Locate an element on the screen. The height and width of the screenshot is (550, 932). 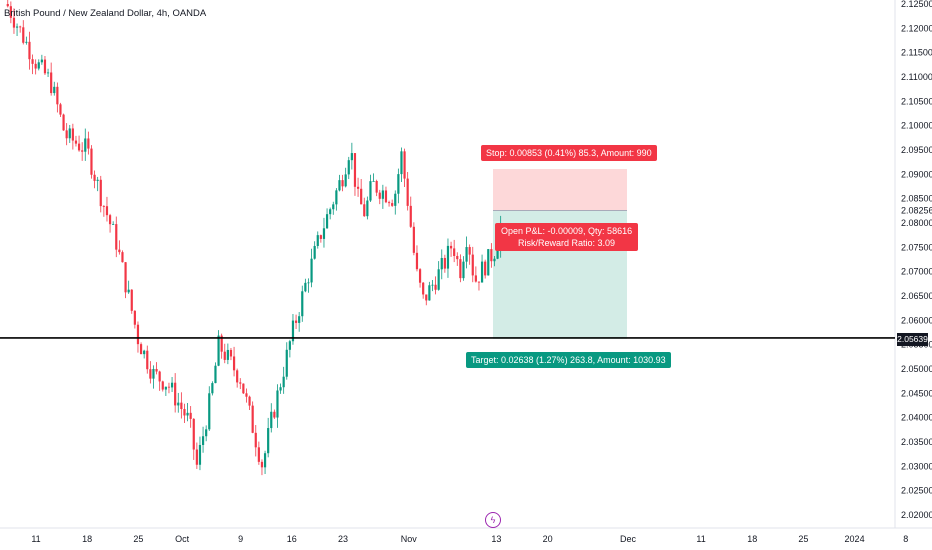
price-tick-label: 2.09000 is located at coordinates (916, 174).